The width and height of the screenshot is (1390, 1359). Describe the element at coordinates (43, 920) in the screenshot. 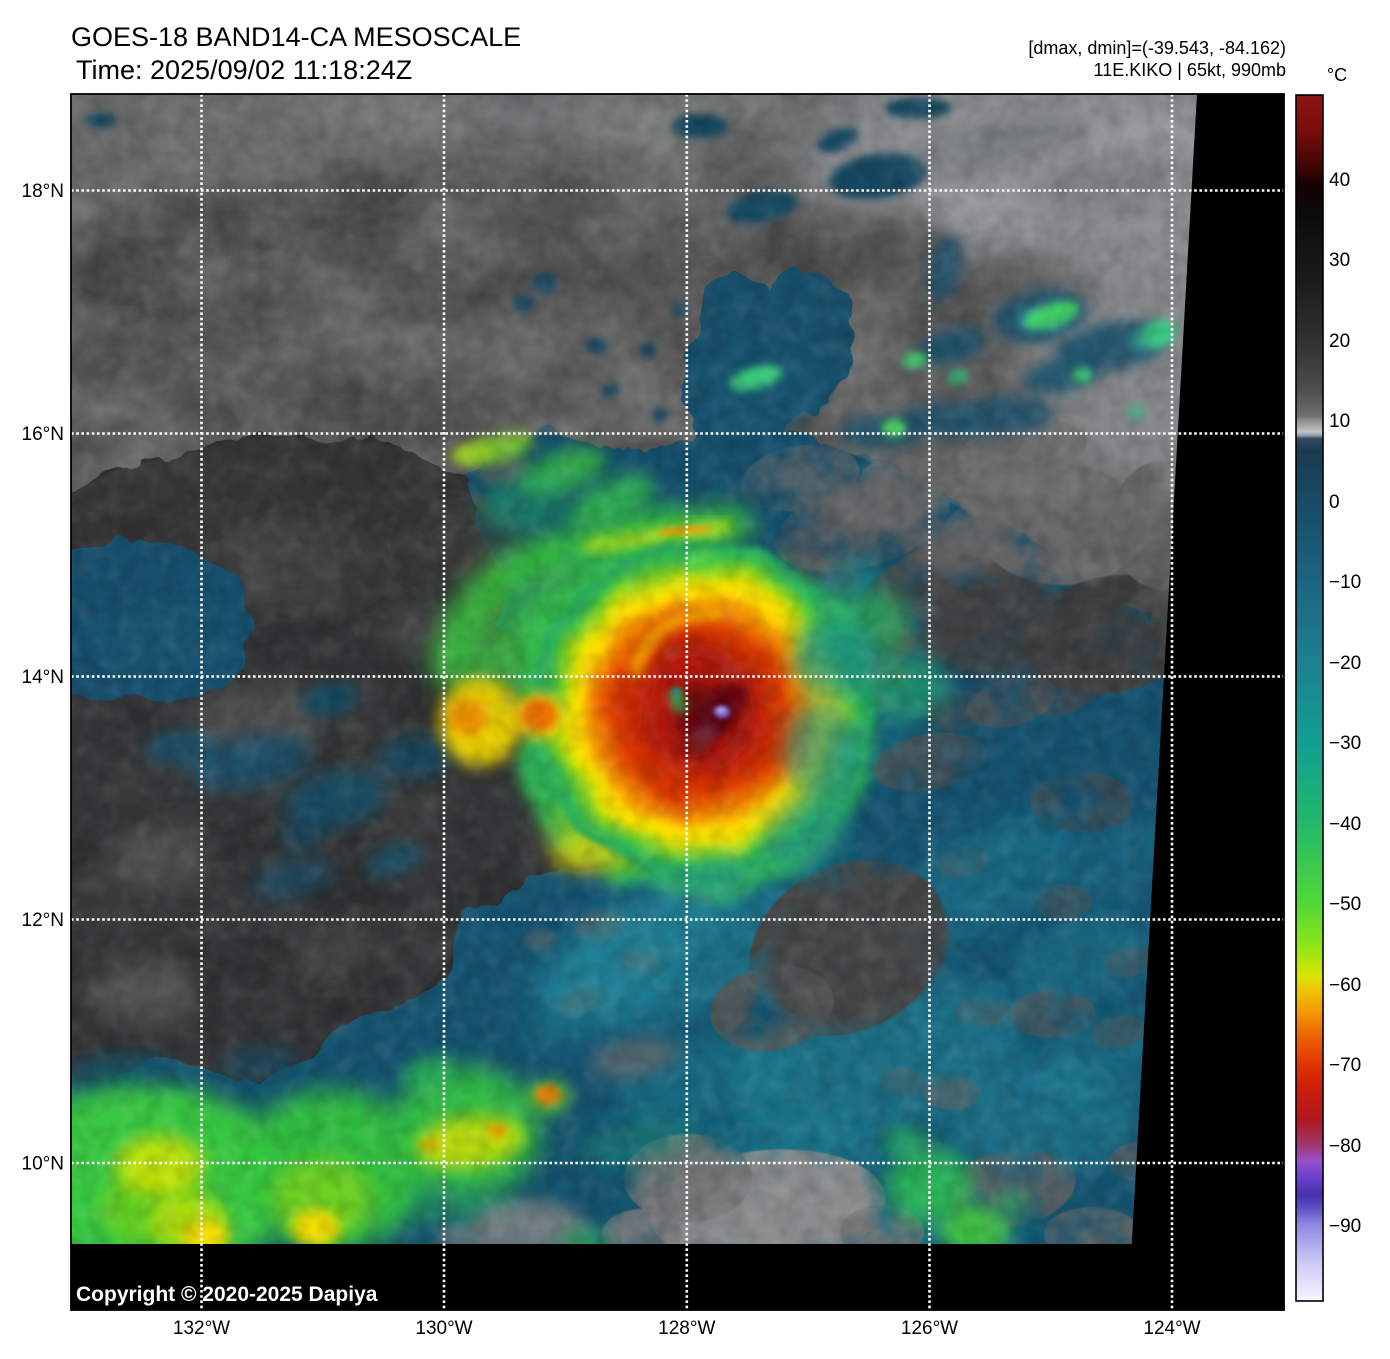

I see `svg-text: 12°N` at that location.